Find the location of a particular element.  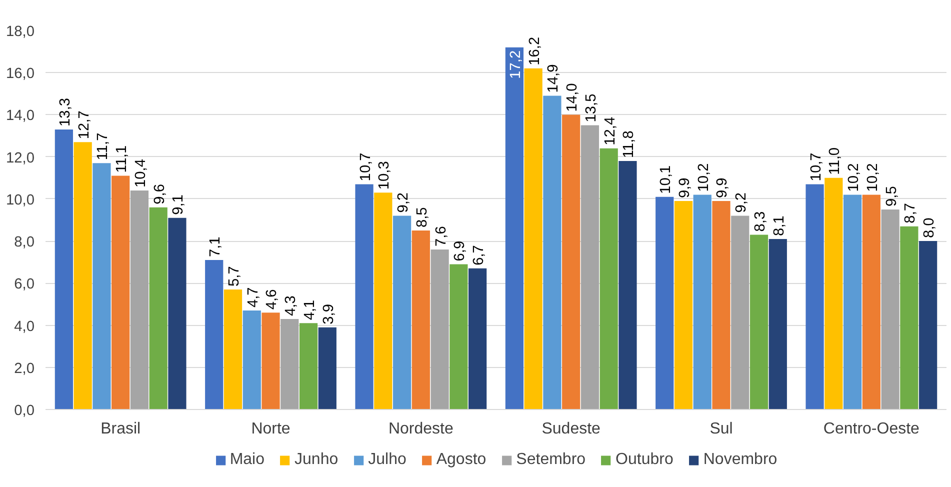

data-label: 9,5 is located at coordinates (892, 196).